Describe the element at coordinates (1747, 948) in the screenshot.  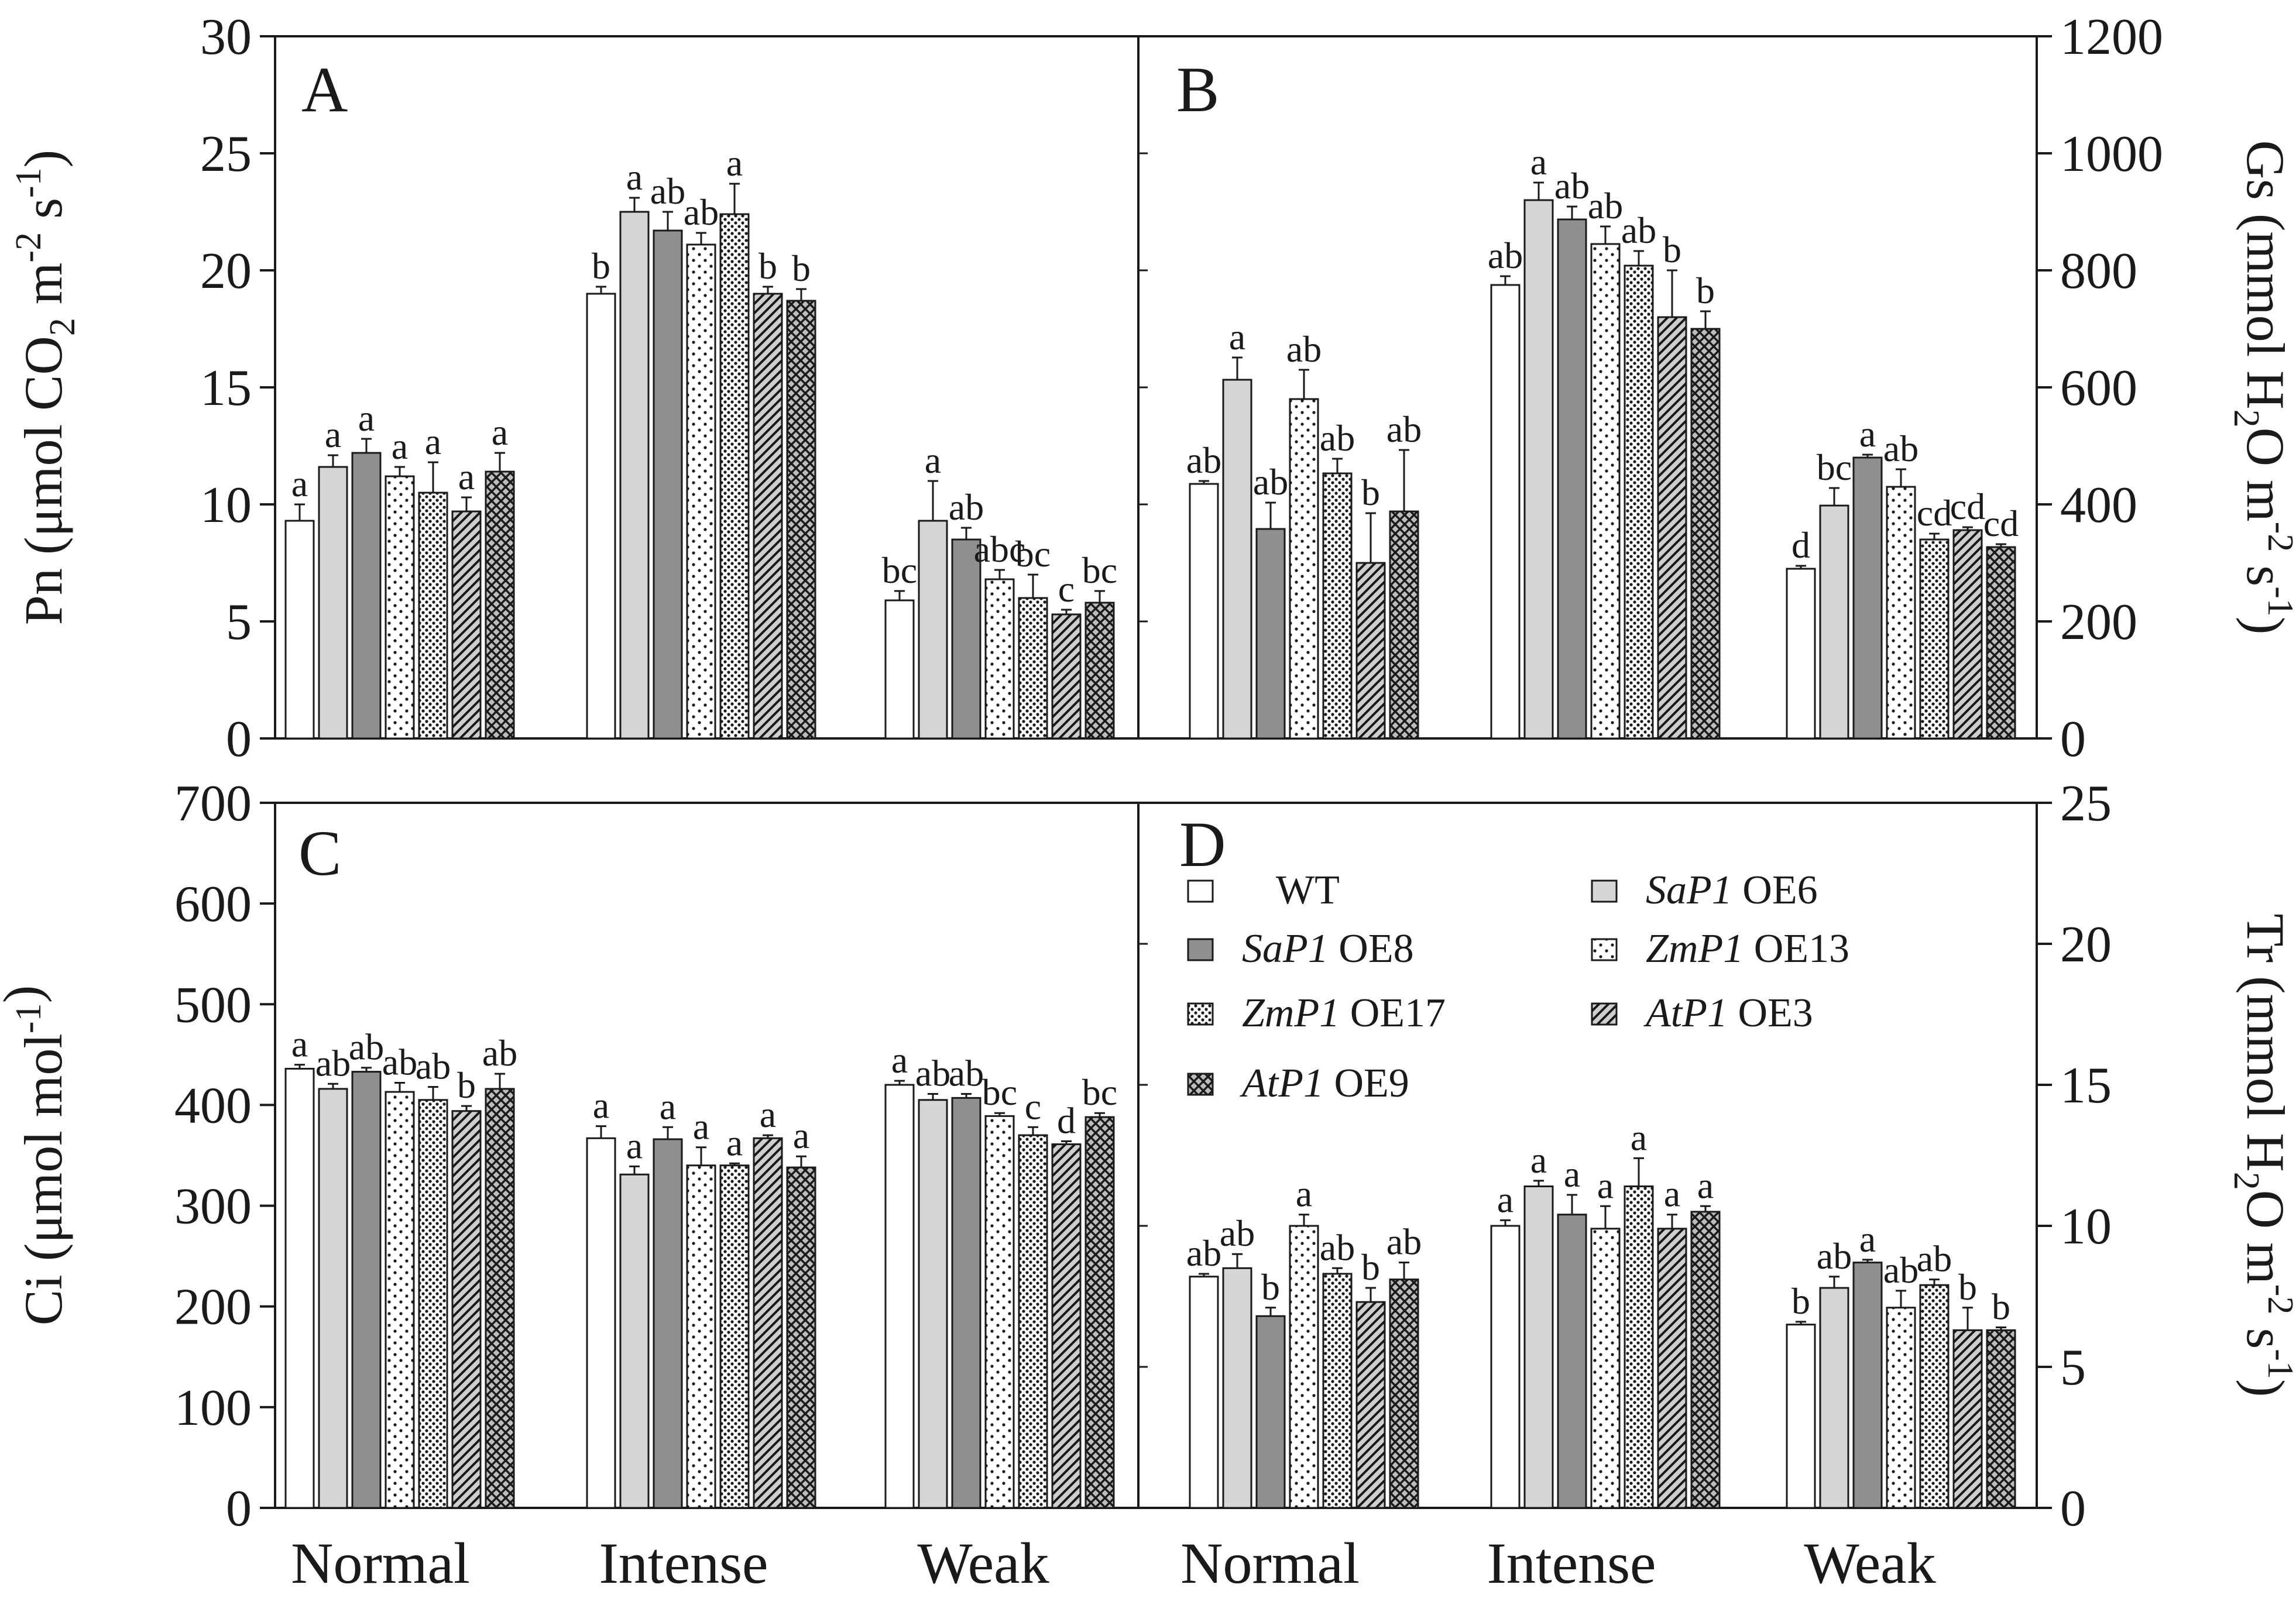
I see `legend-label: ZmP1 OE13` at that location.